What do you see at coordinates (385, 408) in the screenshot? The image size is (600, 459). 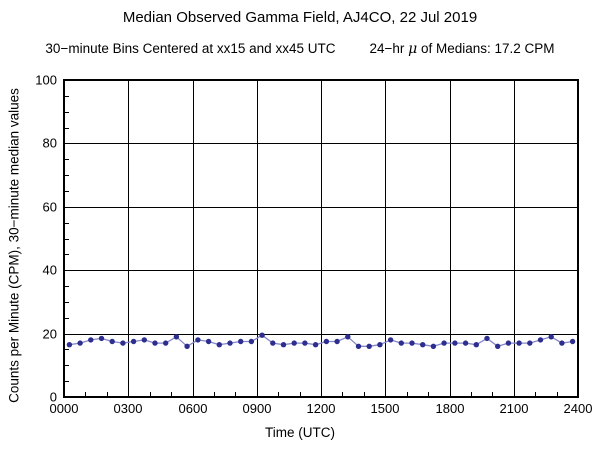 I see `x-tick-label: 1500` at bounding box center [385, 408].